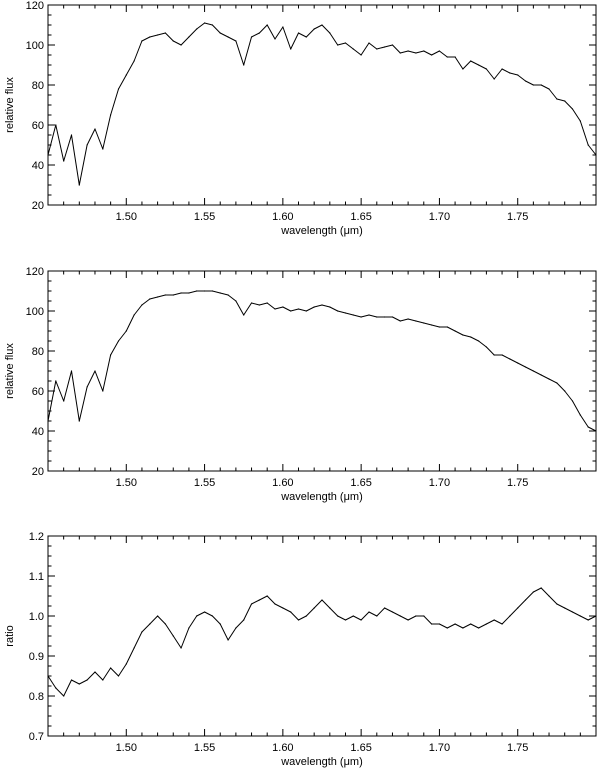  What do you see at coordinates (517, 748) in the screenshot?
I see `x-tick-label: 1.75` at bounding box center [517, 748].